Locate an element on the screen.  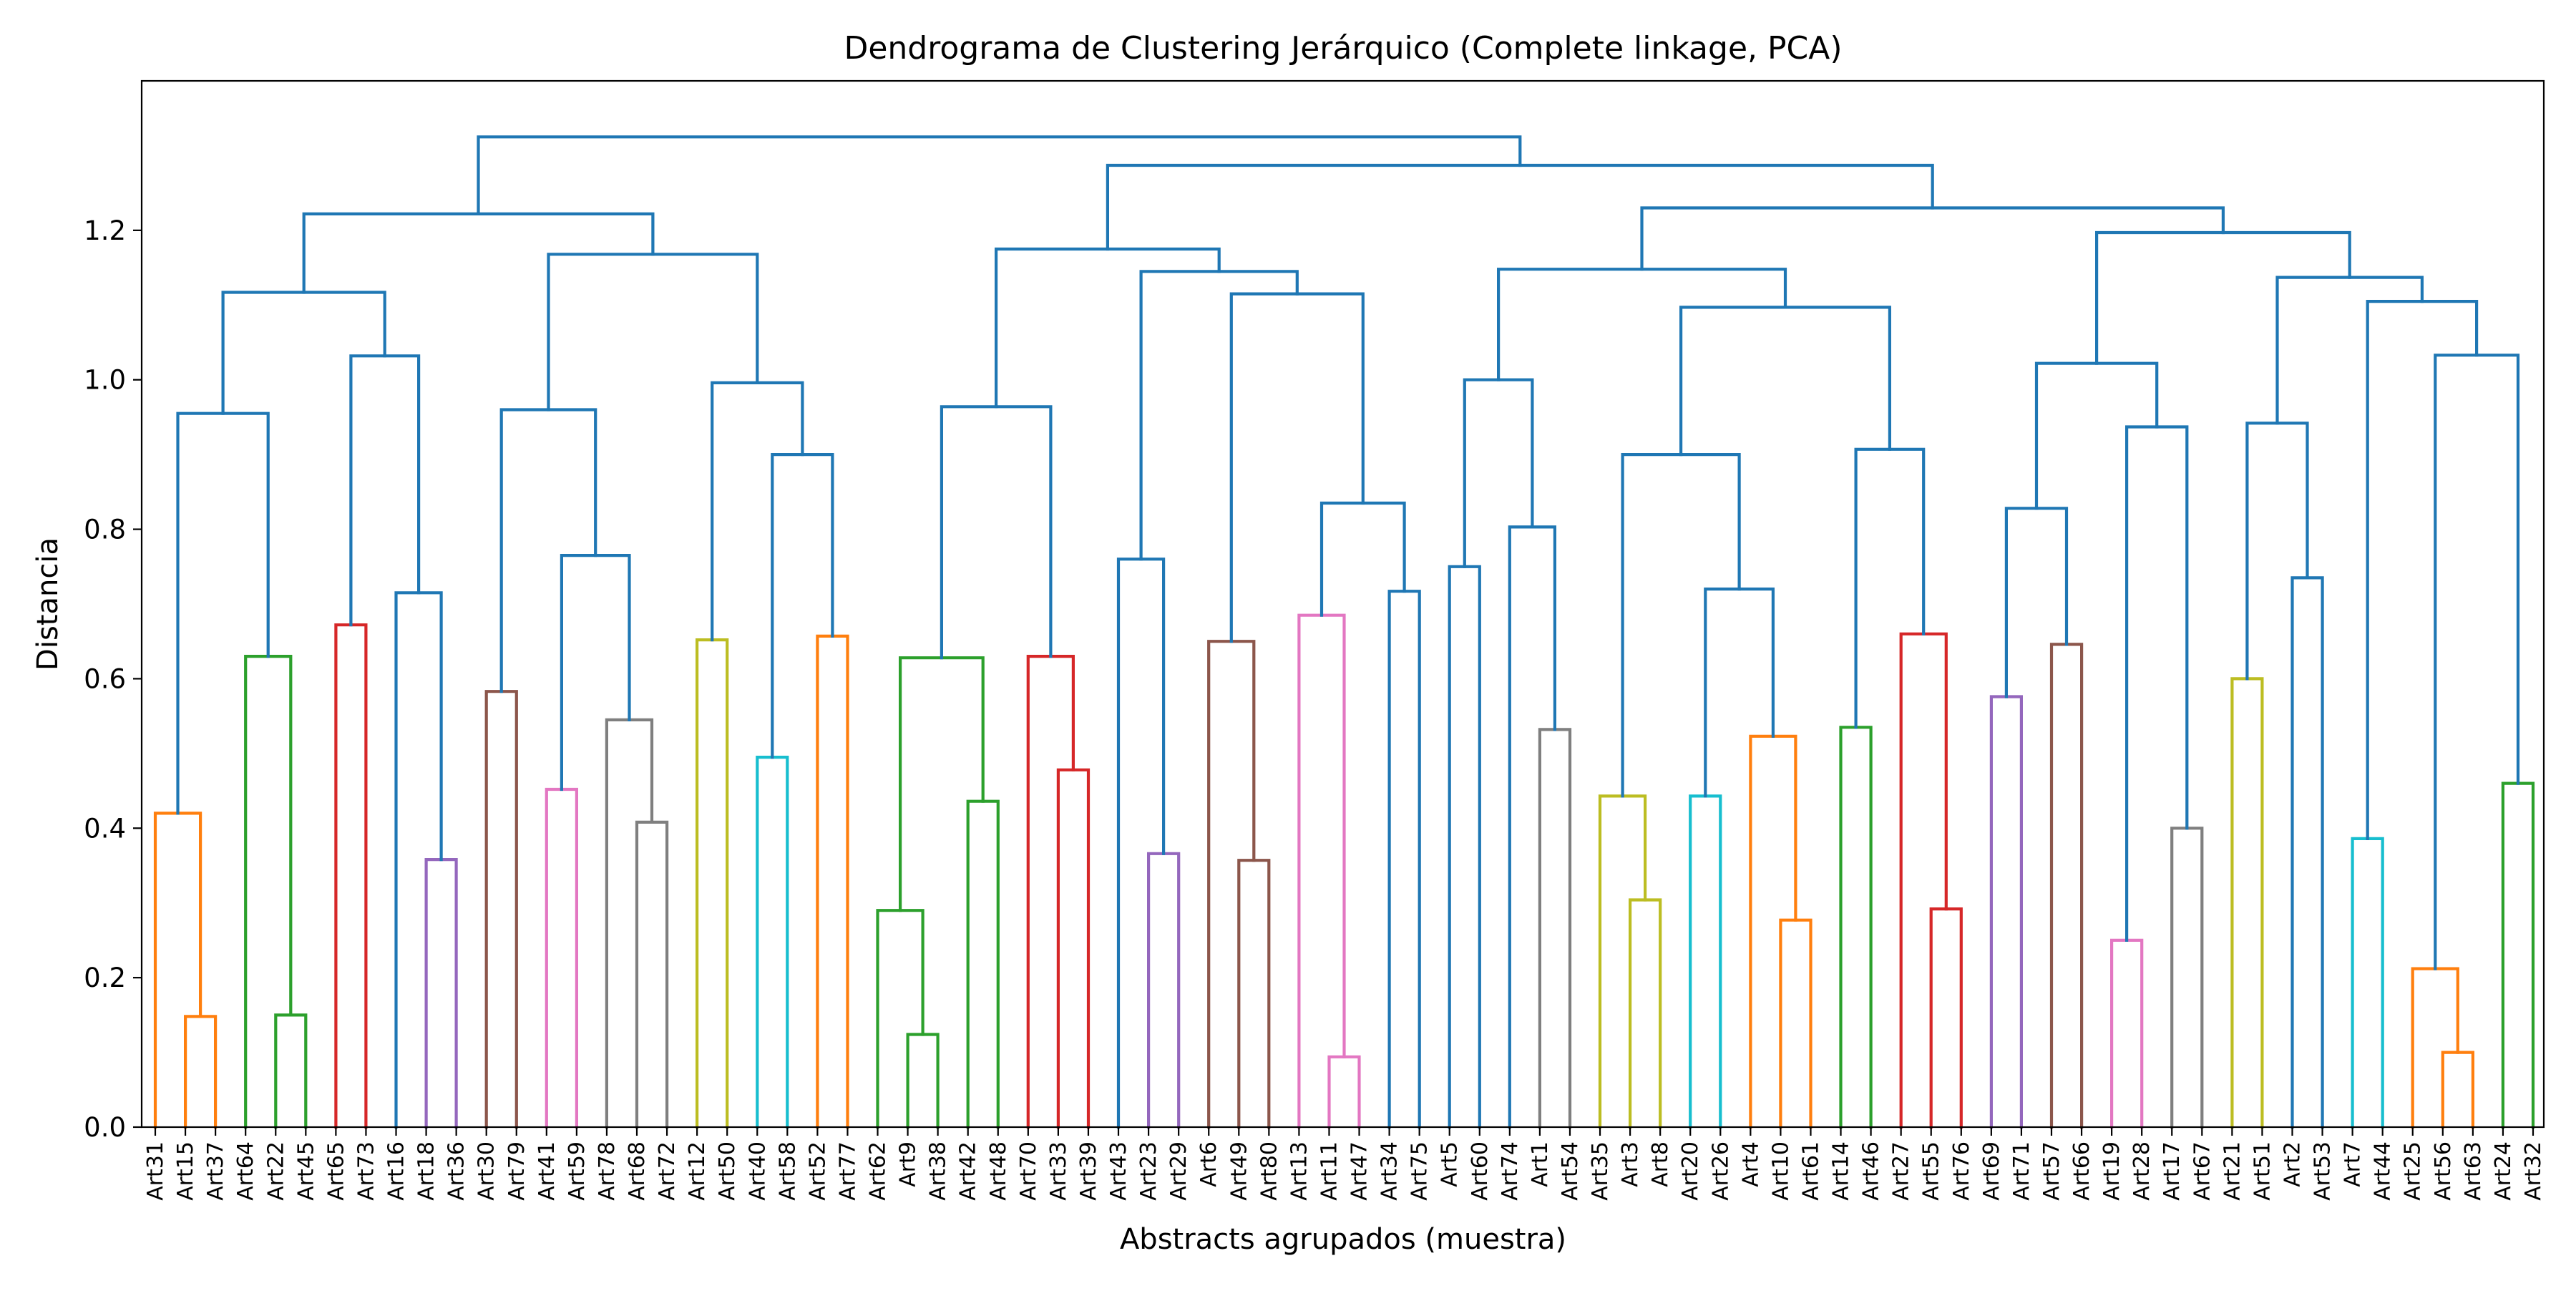
y-tick-label: 0.2 is located at coordinates (105, 978).